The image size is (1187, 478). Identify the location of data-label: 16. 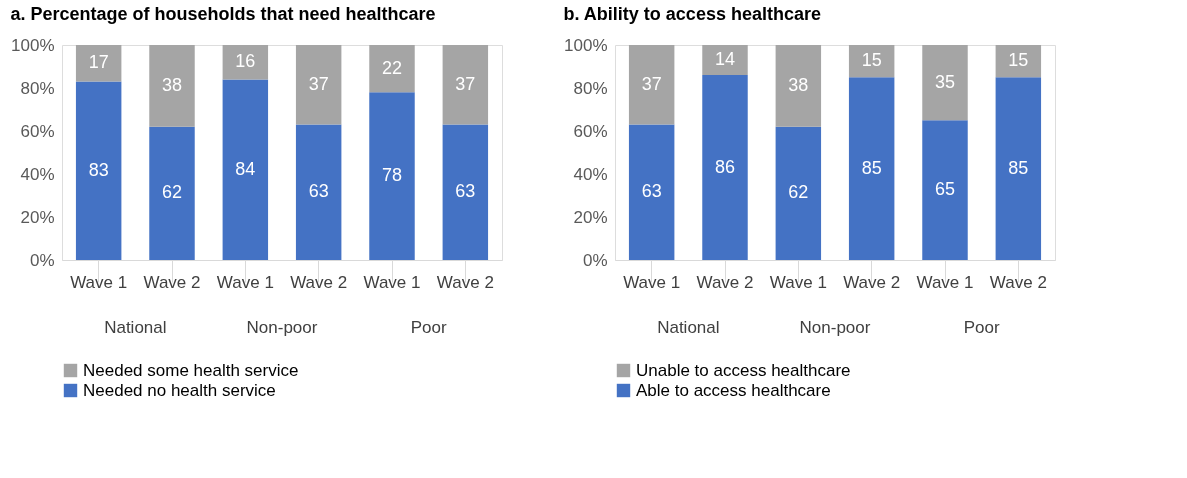
(245, 61).